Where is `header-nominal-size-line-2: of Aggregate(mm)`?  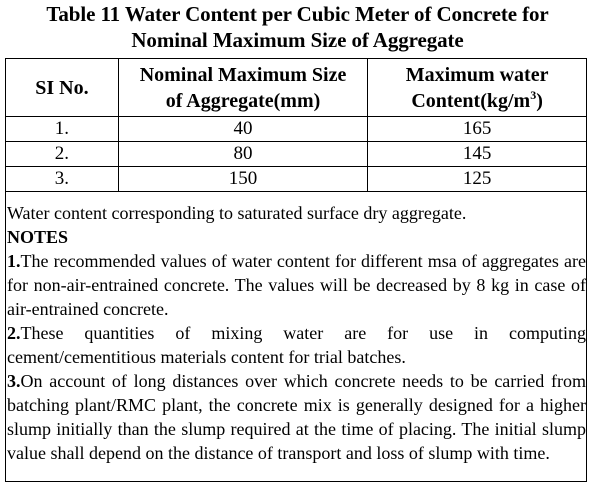
header-nominal-size-line-2: of Aggregate(mm) is located at coordinates (243, 100).